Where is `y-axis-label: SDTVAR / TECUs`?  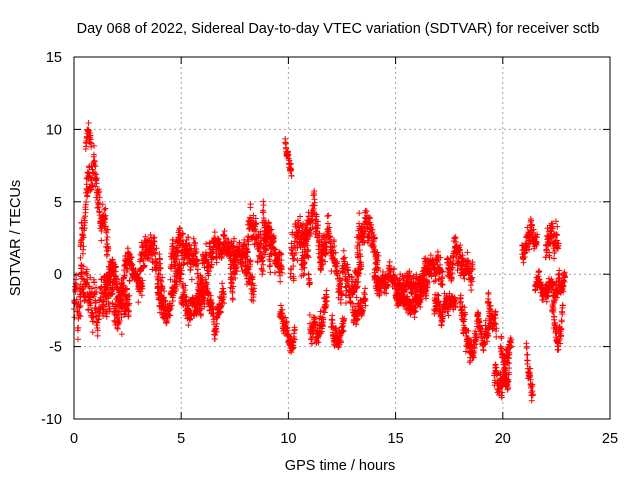
y-axis-label: SDTVAR / TECUs is located at coordinates (16, 238).